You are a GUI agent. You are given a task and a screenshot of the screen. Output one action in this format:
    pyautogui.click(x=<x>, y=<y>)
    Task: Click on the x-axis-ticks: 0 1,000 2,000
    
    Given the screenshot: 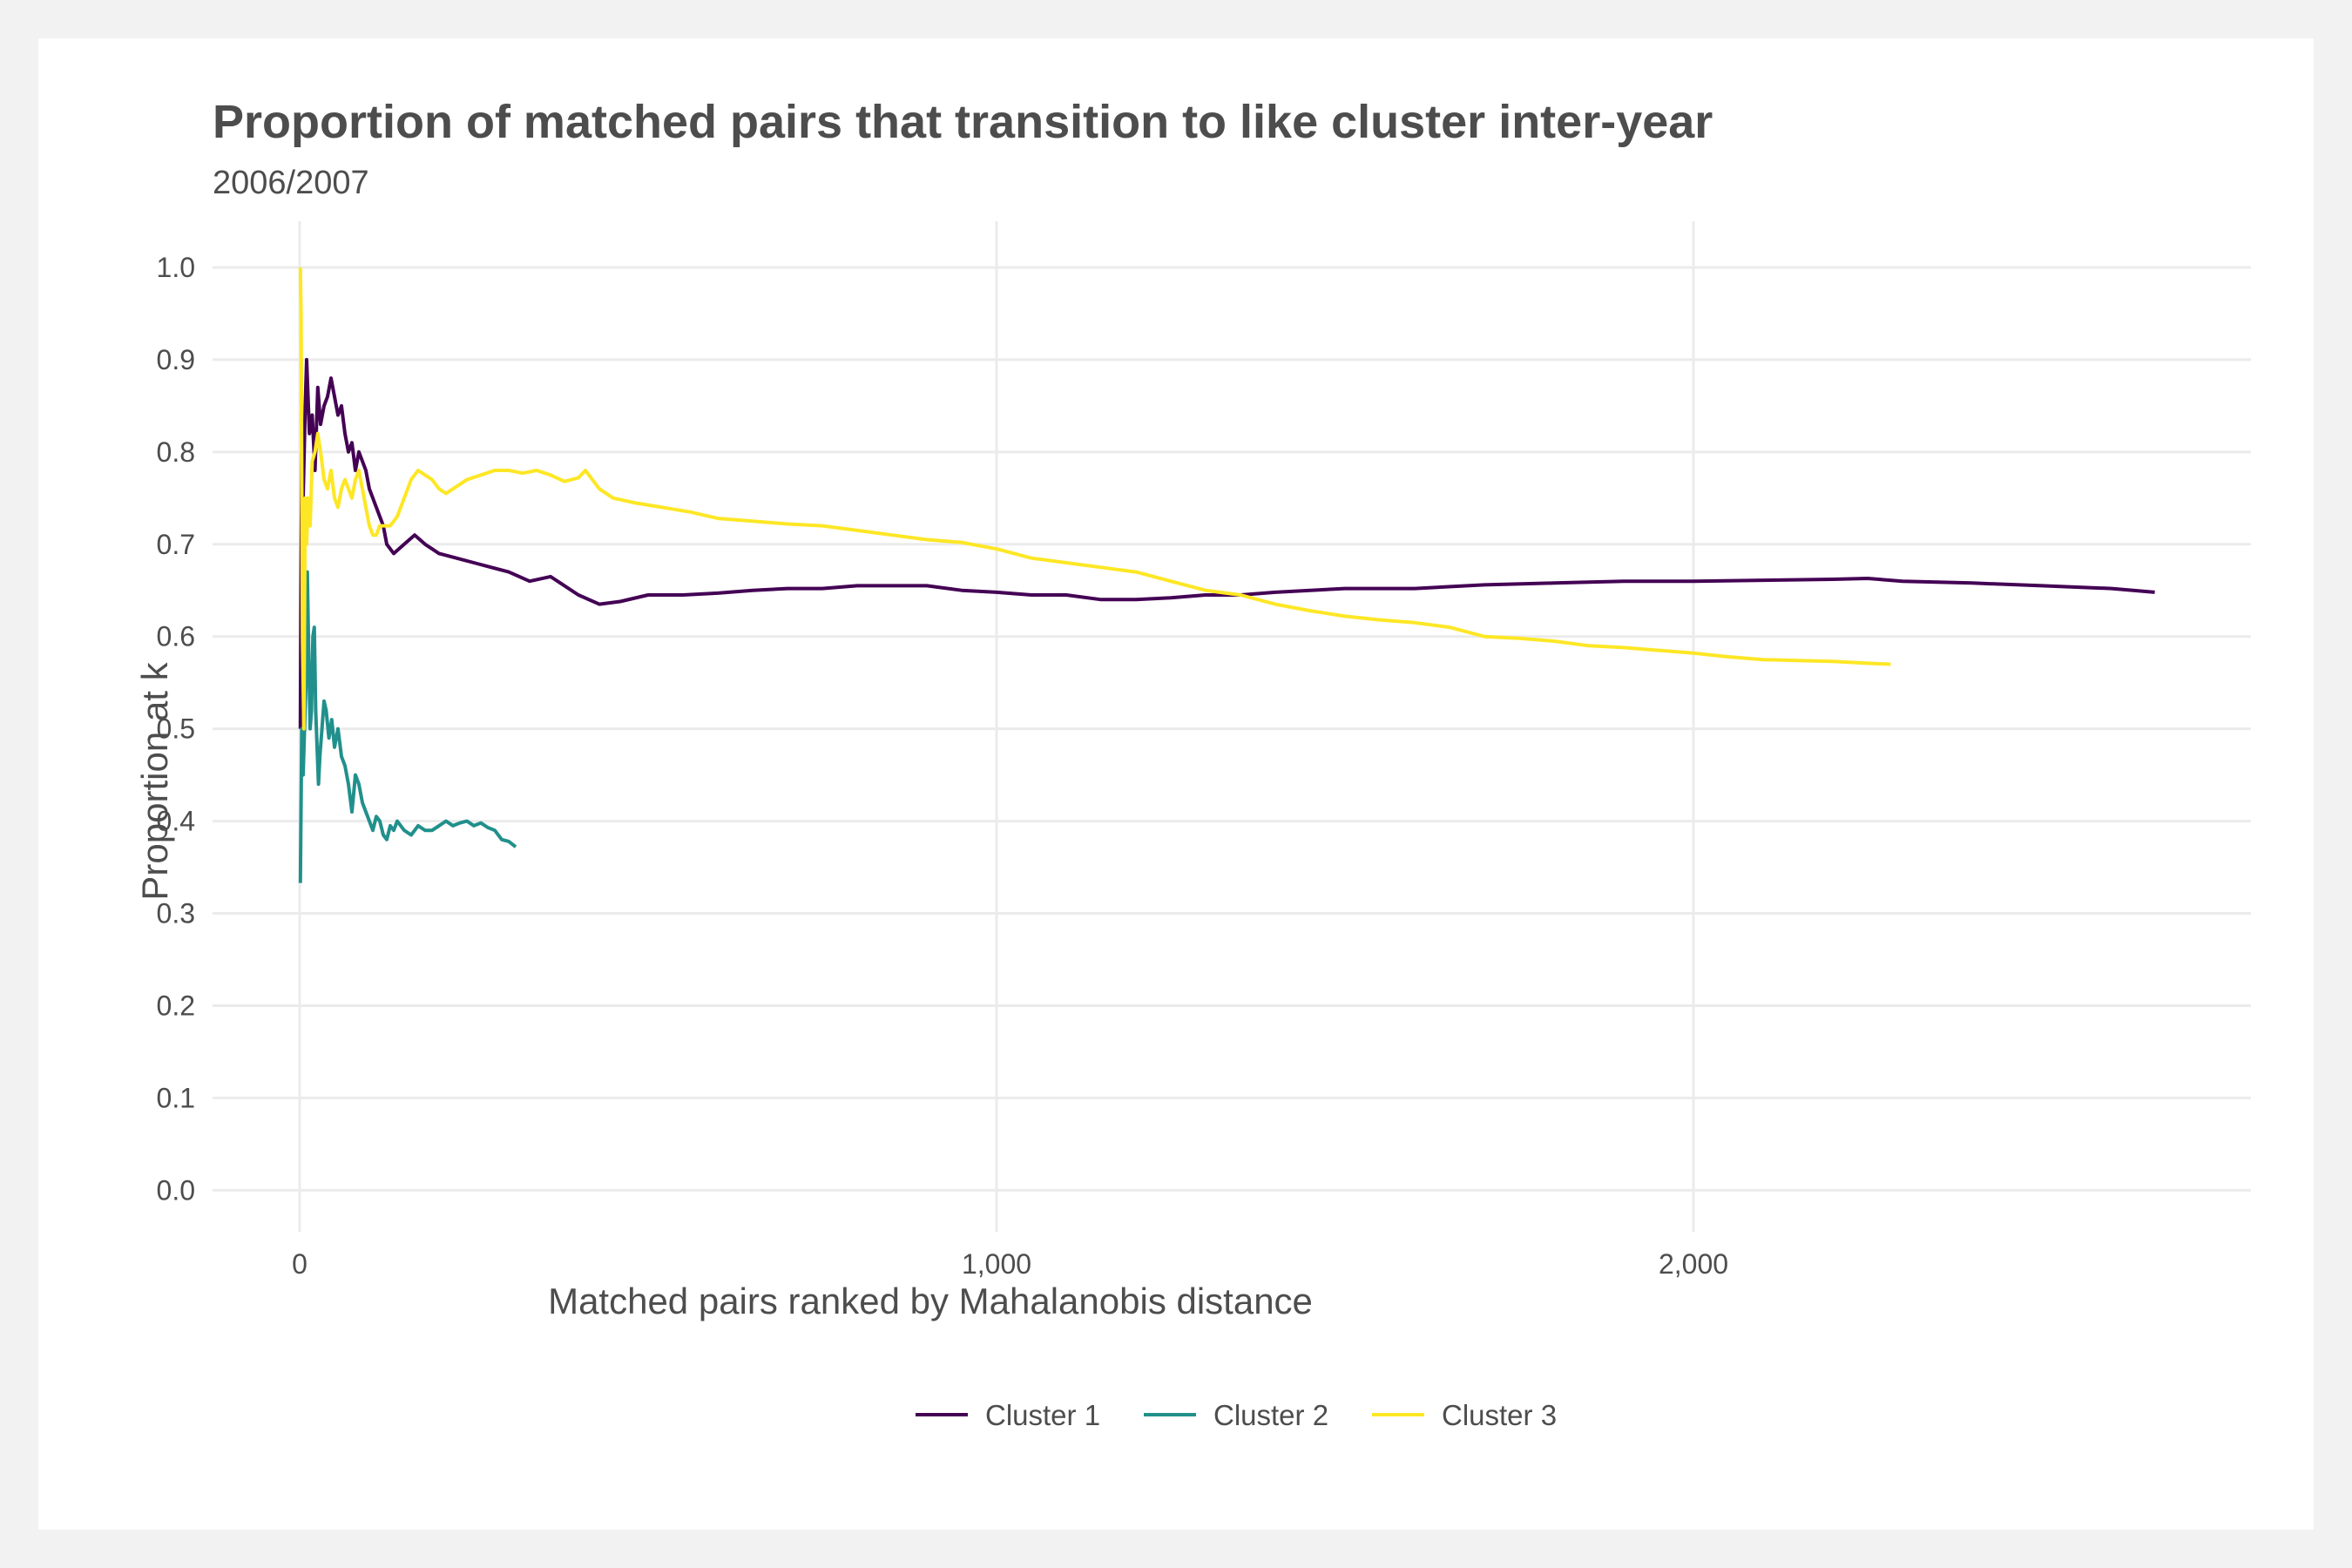 What is the action you would take?
    pyautogui.click(x=1010, y=1264)
    